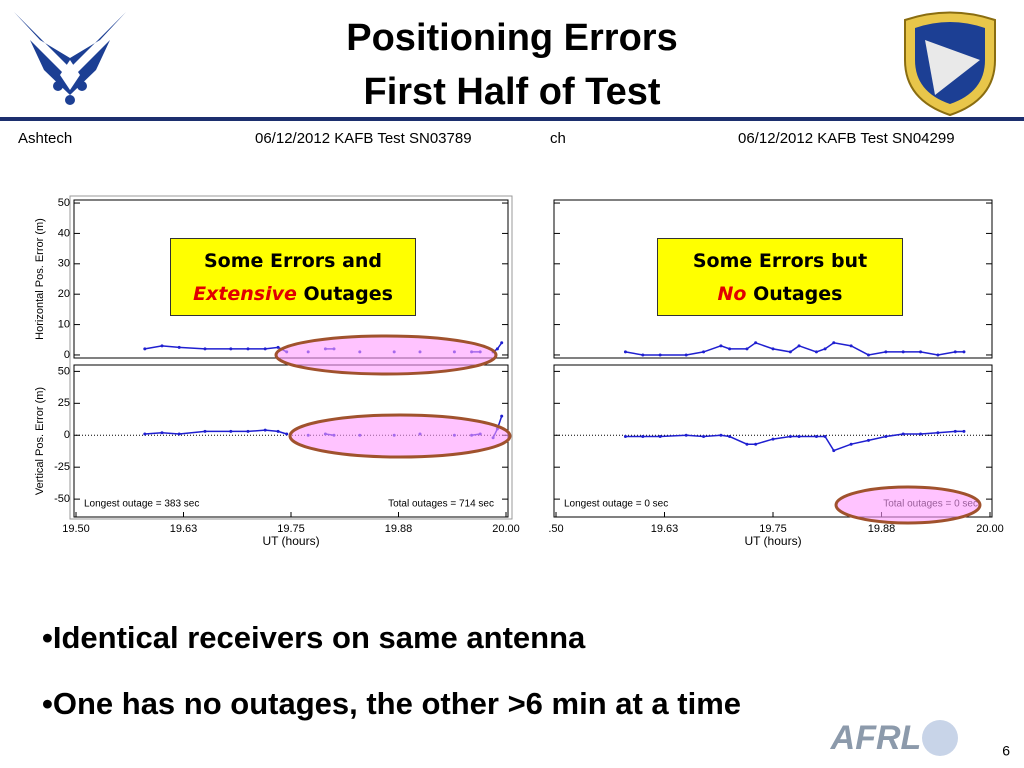 Image resolution: width=1024 pixels, height=768 pixels. What do you see at coordinates (950, 64) in the screenshot?
I see `afrl-shield` at bounding box center [950, 64].